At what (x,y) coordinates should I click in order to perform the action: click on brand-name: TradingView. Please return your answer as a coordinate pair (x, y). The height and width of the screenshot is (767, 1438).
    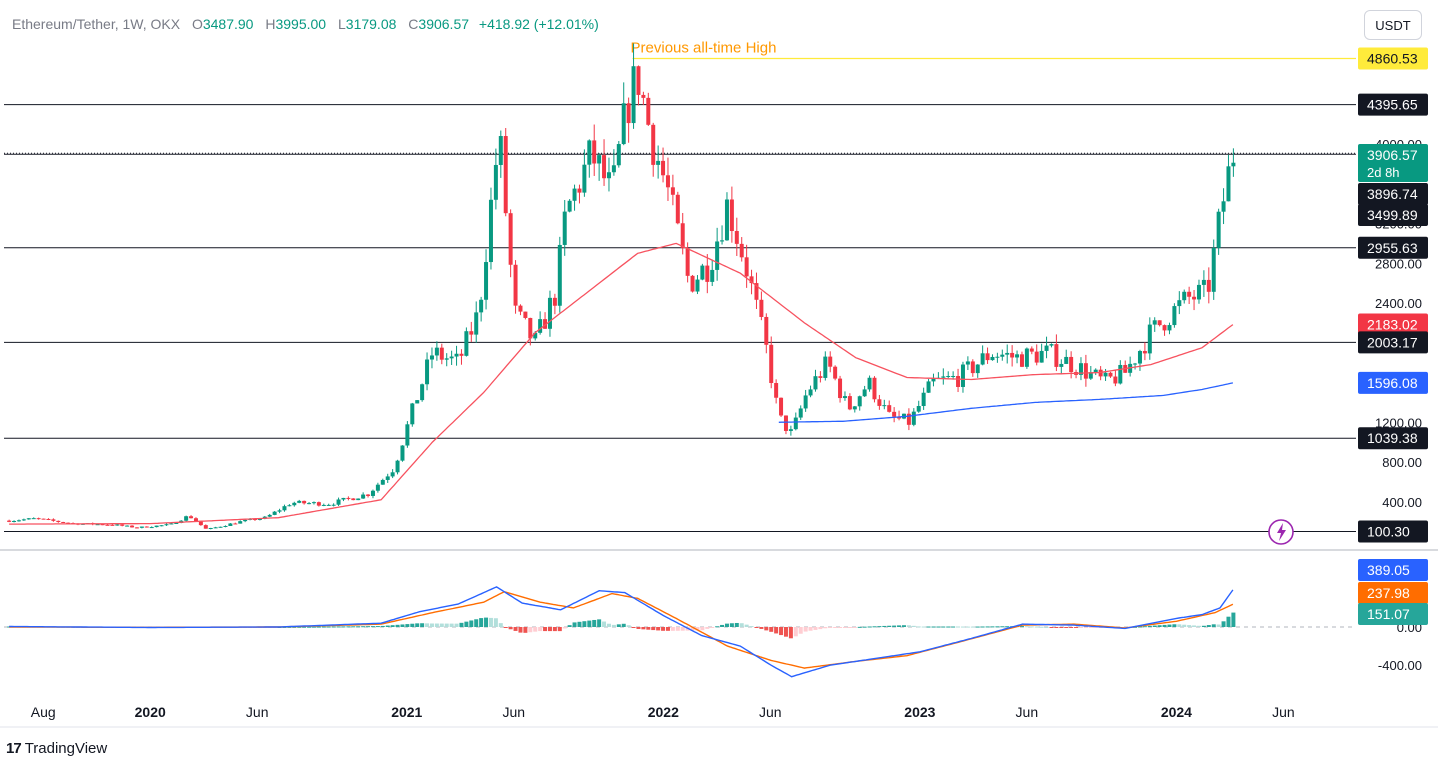
    Looking at the image, I should click on (66, 748).